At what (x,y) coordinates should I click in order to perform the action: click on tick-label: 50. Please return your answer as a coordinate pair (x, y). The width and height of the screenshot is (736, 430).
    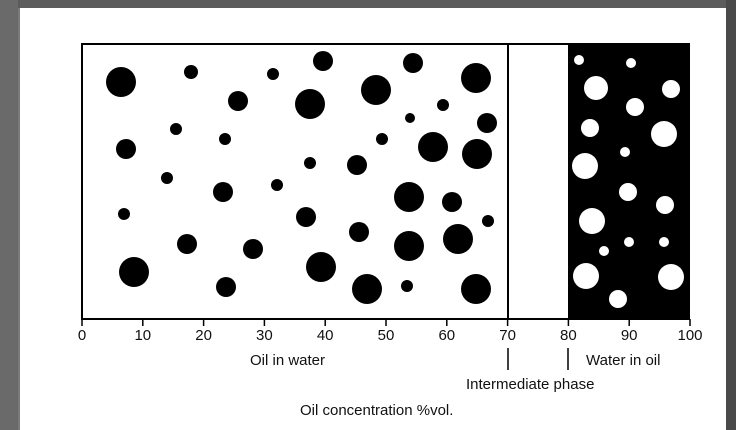
    Looking at the image, I should click on (386, 335).